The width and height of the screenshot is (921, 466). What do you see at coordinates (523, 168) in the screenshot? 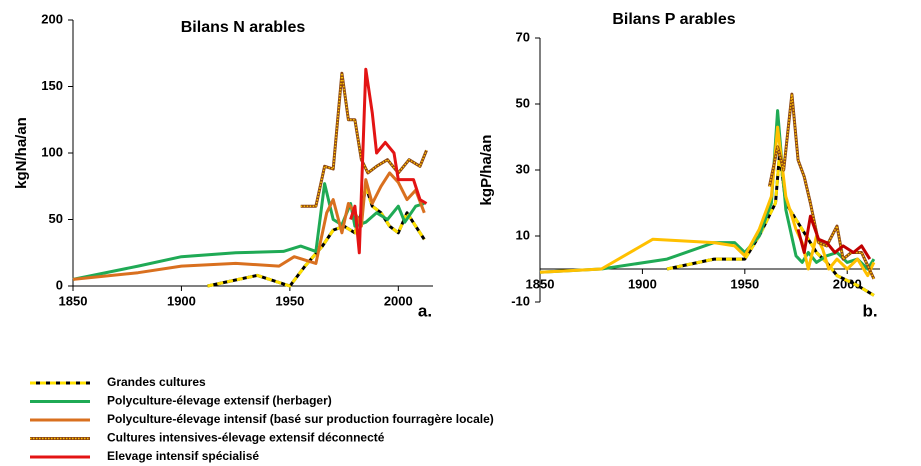
I see `y-tick-label: 30` at bounding box center [523, 168].